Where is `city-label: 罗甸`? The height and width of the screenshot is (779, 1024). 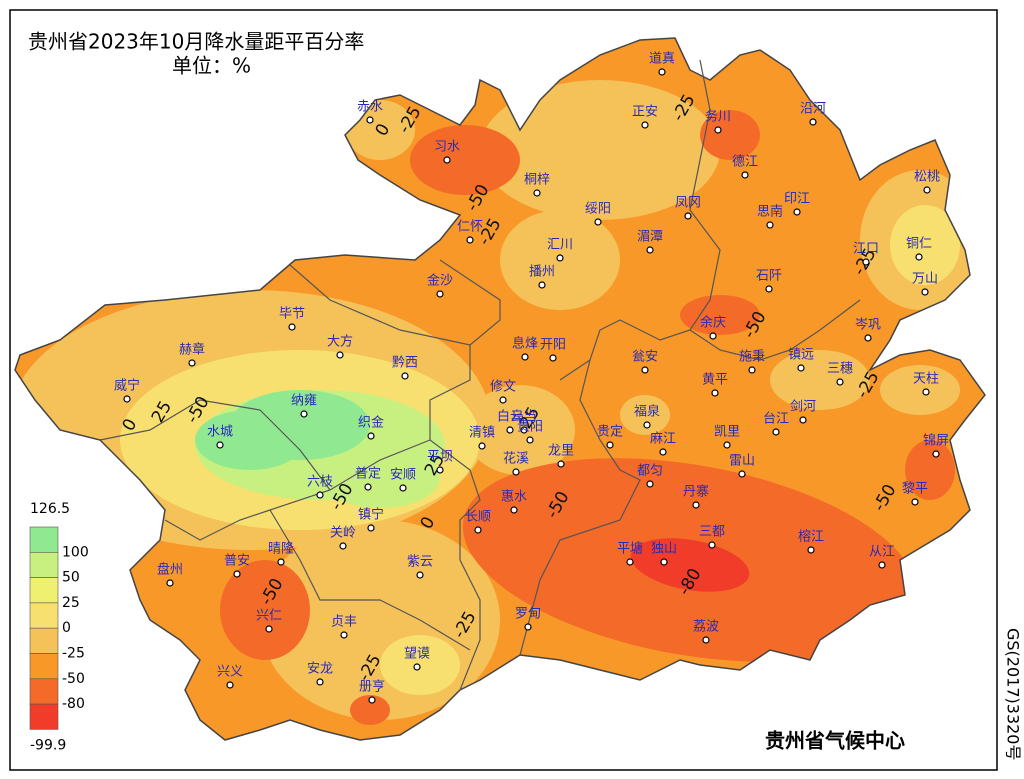
city-label: 罗甸 is located at coordinates (528, 614).